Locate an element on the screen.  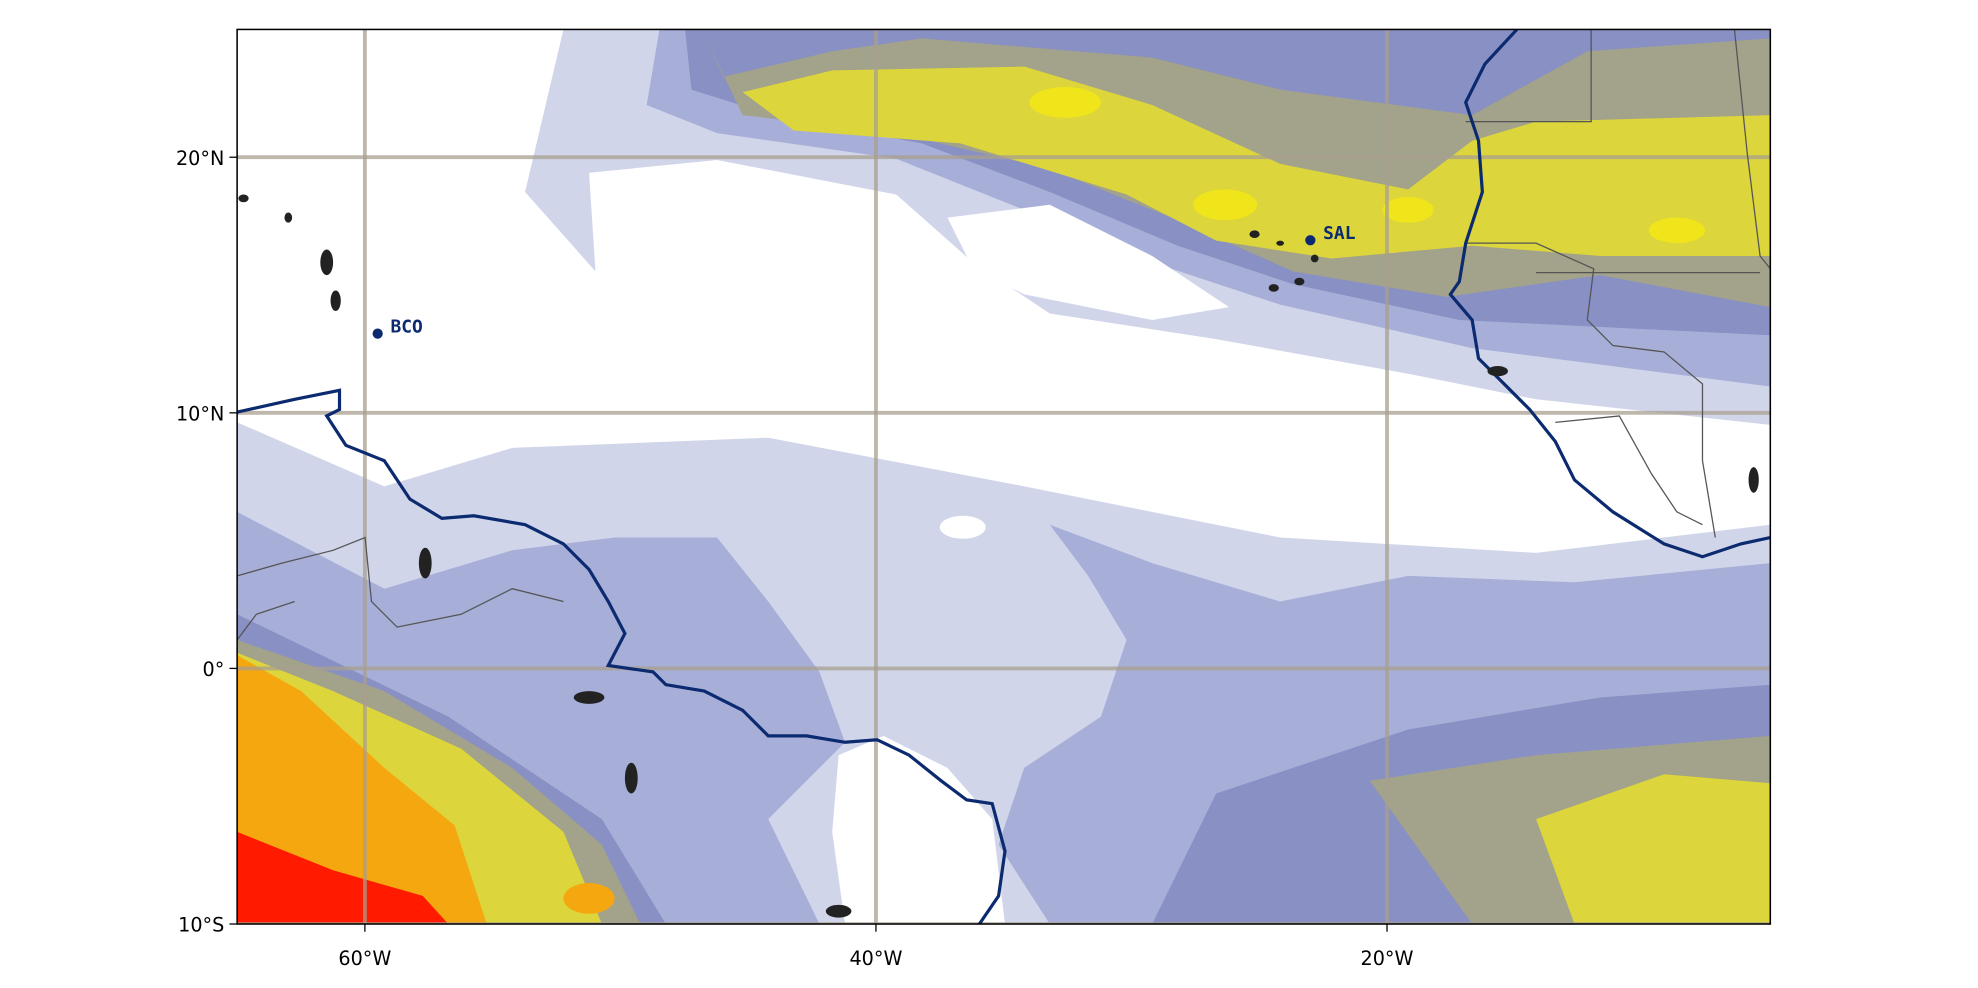
stations: BCO SAL is located at coordinates (864, 281).